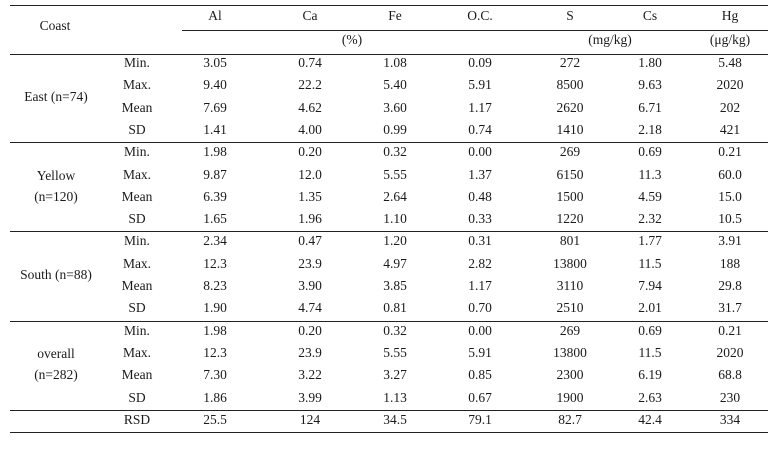 This screenshot has height=452, width=774. Describe the element at coordinates (310, 308) in the screenshot. I see `table-cell: 4.74` at that location.